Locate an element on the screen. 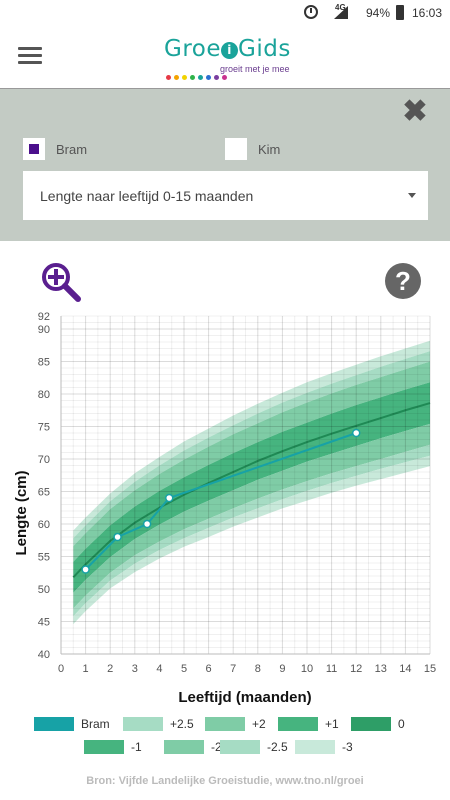 Image resolution: width=450 pixels, height=800 pixels. battery-level: 94% is located at coordinates (378, 13).